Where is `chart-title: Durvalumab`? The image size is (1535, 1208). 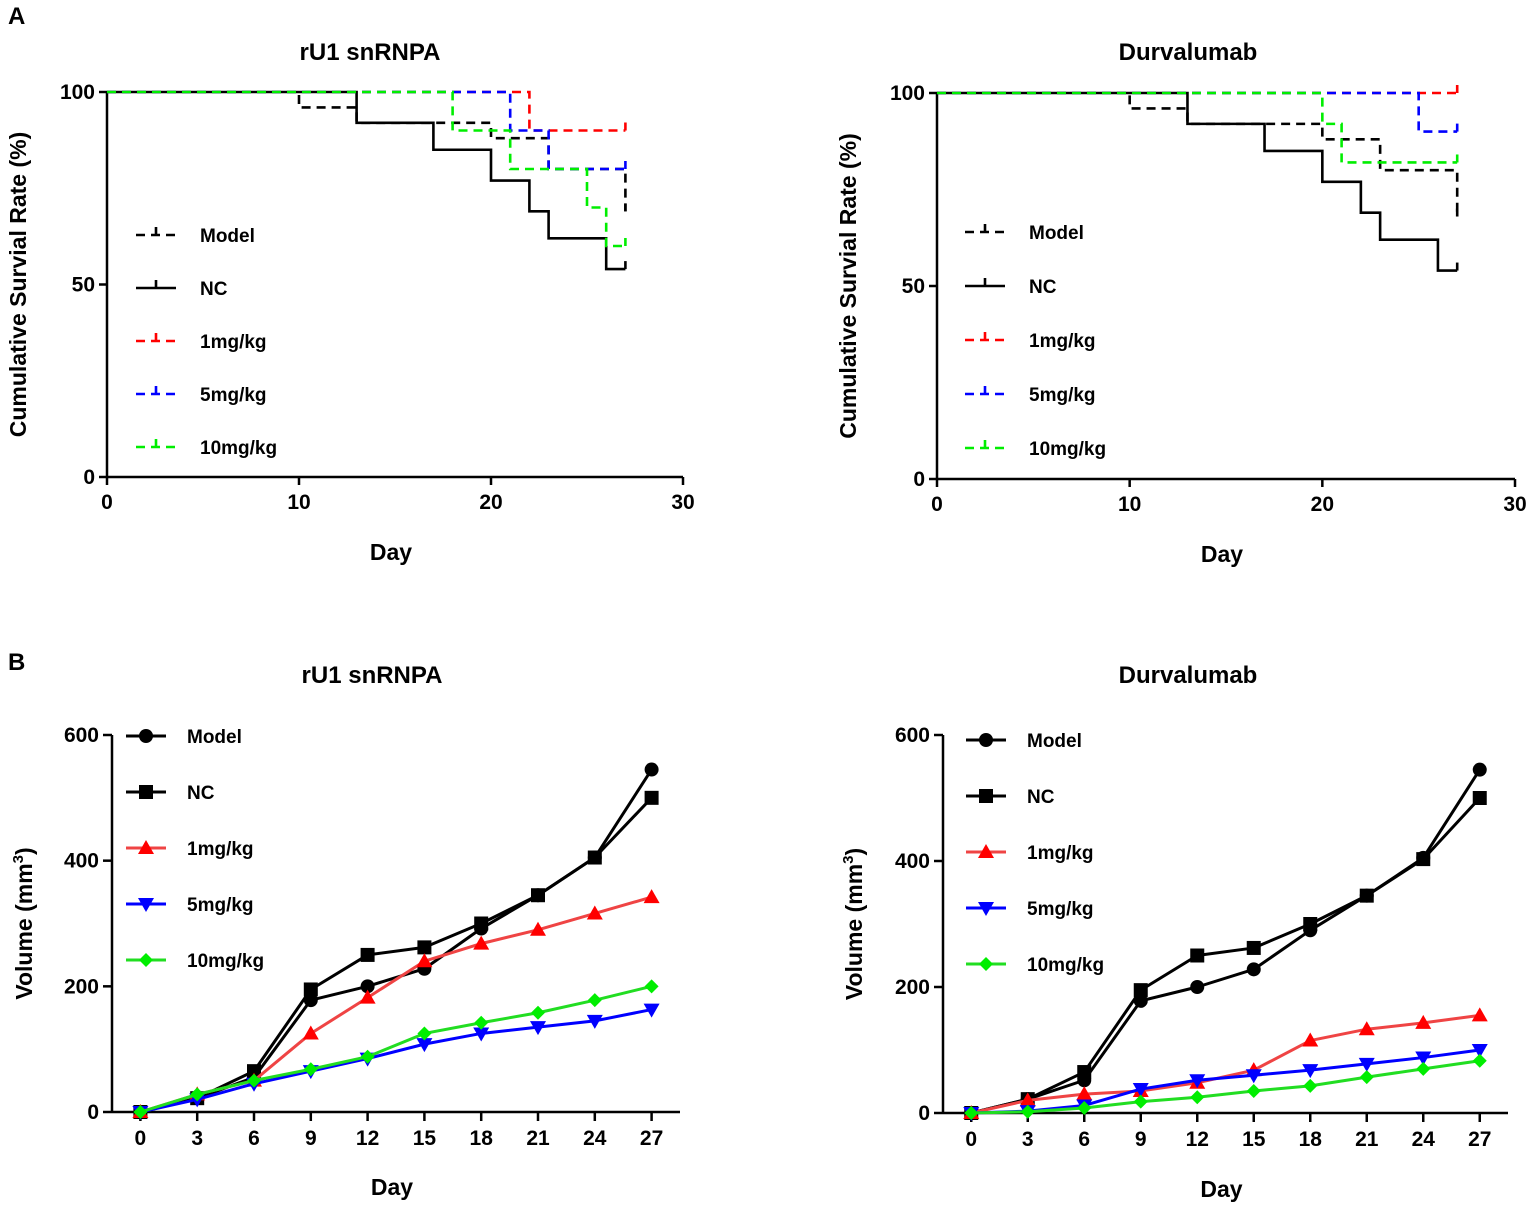 chart-title: Durvalumab is located at coordinates (1188, 52).